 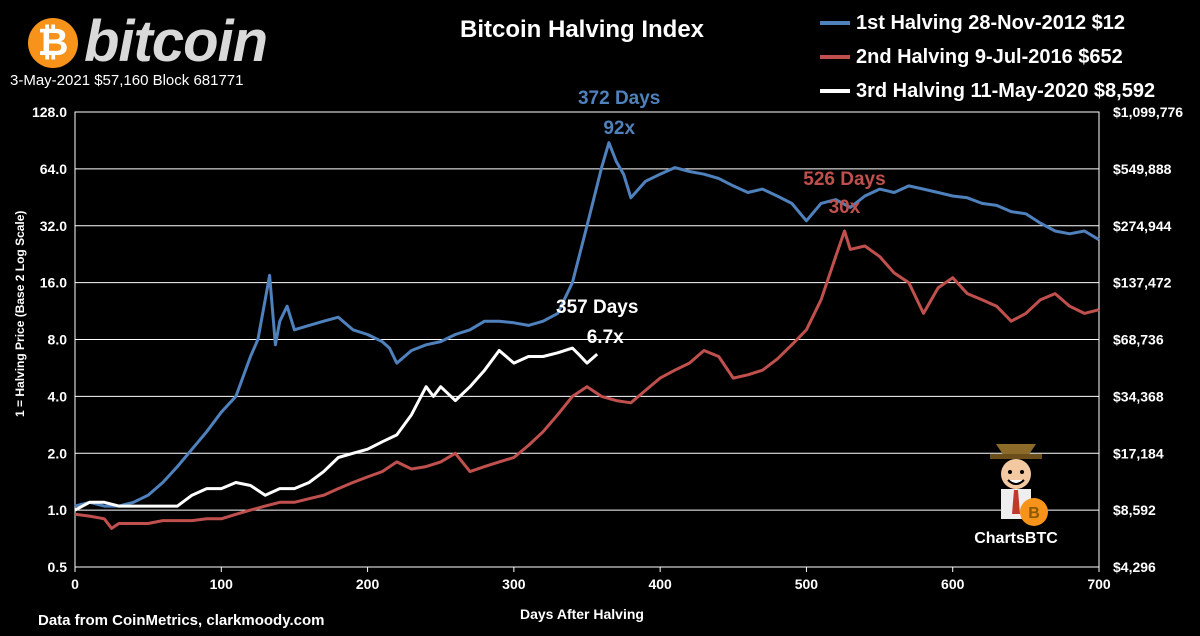 What do you see at coordinates (619, 128) in the screenshot?
I see `annotation-label: 92x` at bounding box center [619, 128].